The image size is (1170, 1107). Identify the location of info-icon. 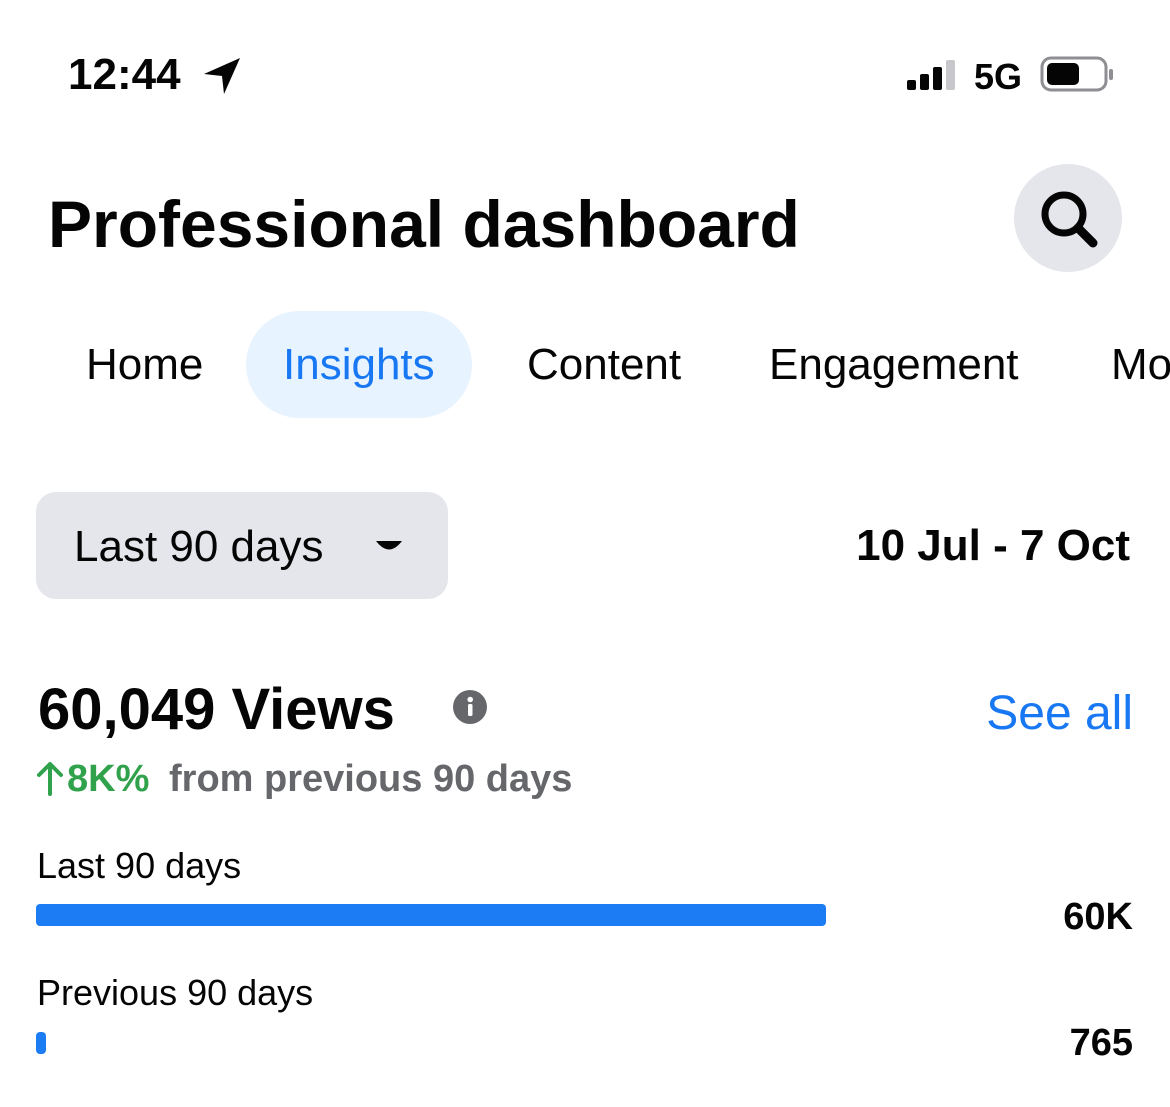
(470, 707).